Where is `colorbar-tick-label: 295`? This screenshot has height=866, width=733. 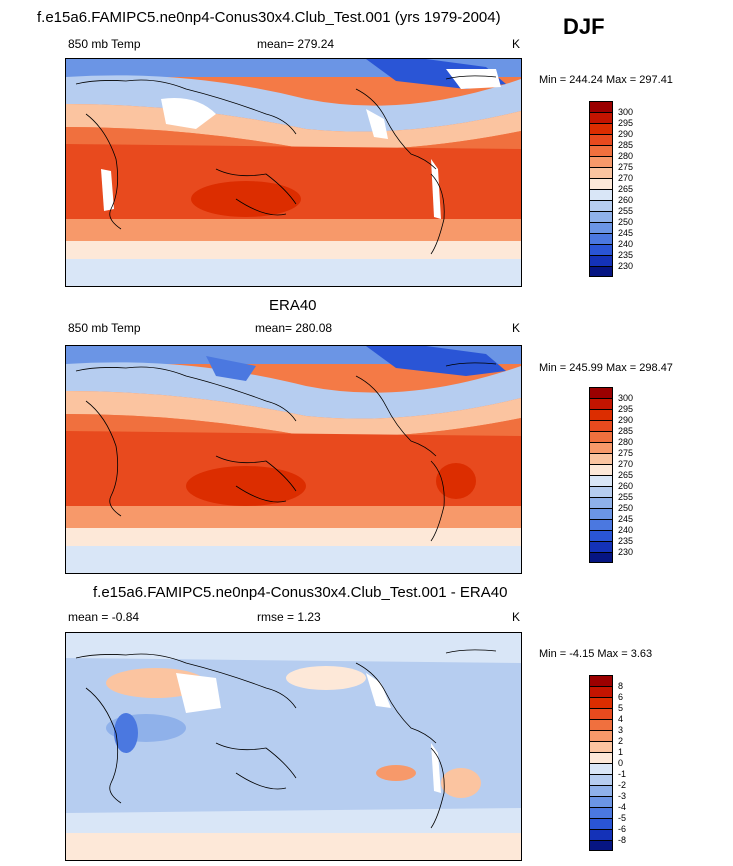 colorbar-tick-label: 295 is located at coordinates (626, 123).